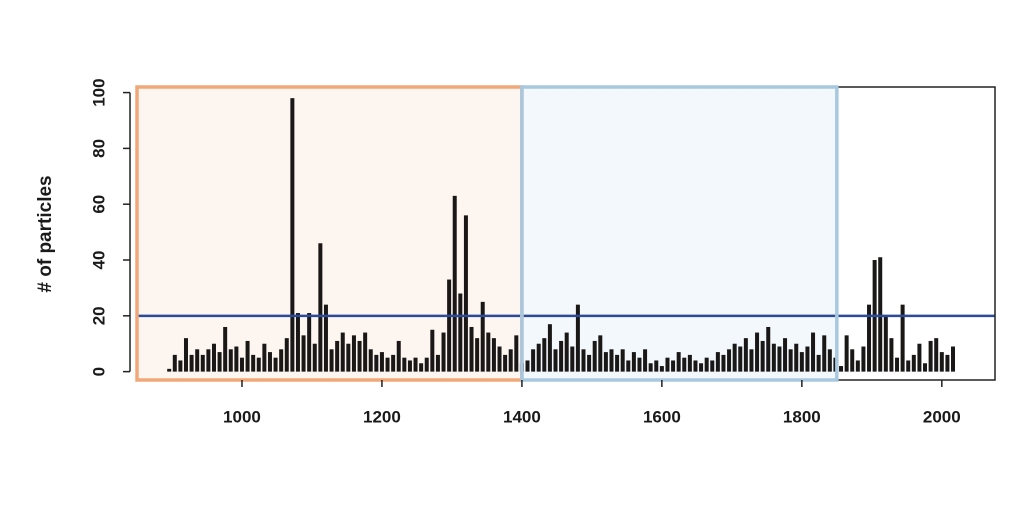 The image size is (1024, 512). What do you see at coordinates (98, 148) in the screenshot?
I see `y-tick-label: 80` at bounding box center [98, 148].